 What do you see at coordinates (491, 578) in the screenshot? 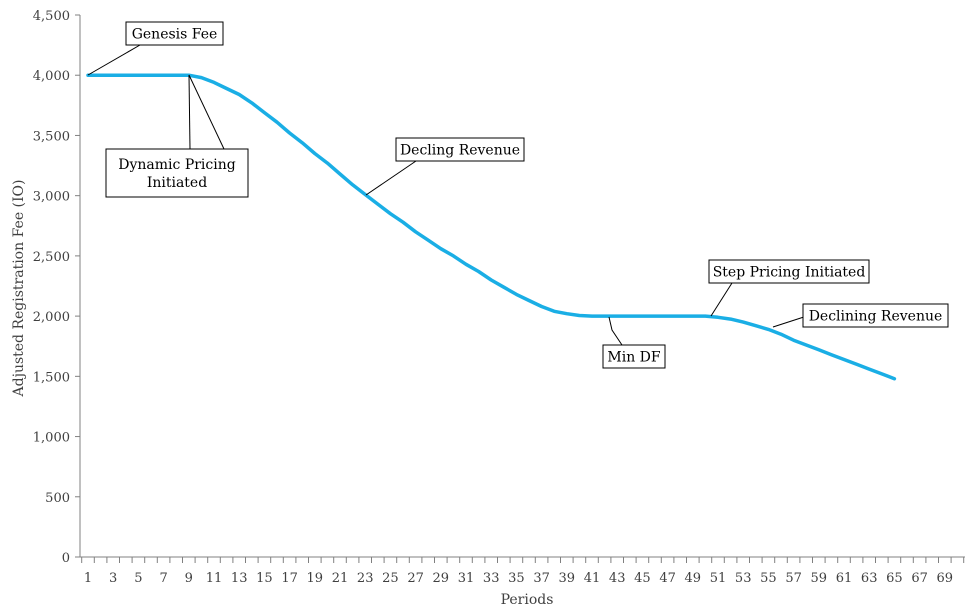
I see `x-tick-label: 33` at bounding box center [491, 578].